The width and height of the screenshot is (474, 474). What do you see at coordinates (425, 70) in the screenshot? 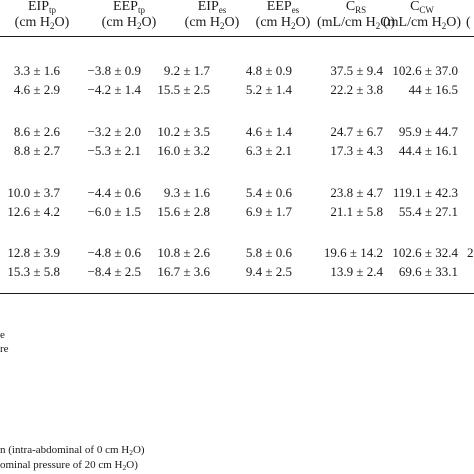
I see `table-cell: 102.6 ± 37.0` at bounding box center [425, 70].